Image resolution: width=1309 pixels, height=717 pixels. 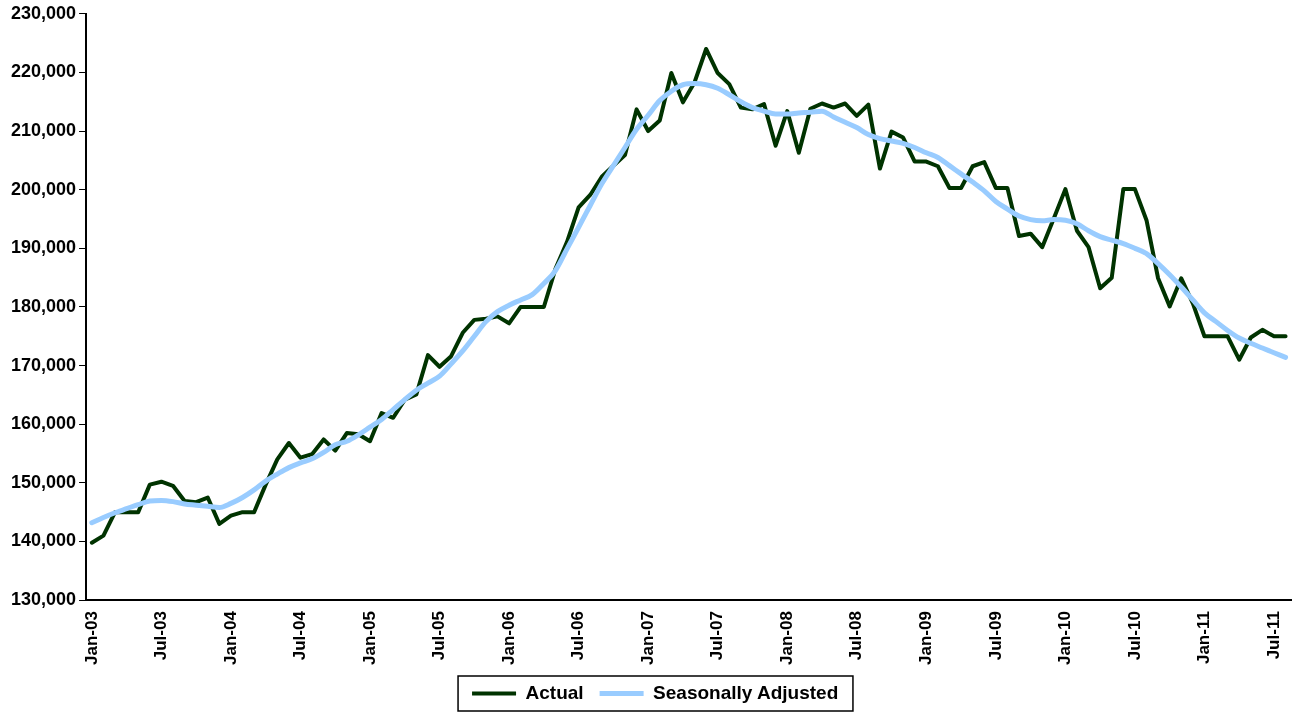 What do you see at coordinates (161, 636) in the screenshot?
I see `x-tick-label: Jul-03` at bounding box center [161, 636].